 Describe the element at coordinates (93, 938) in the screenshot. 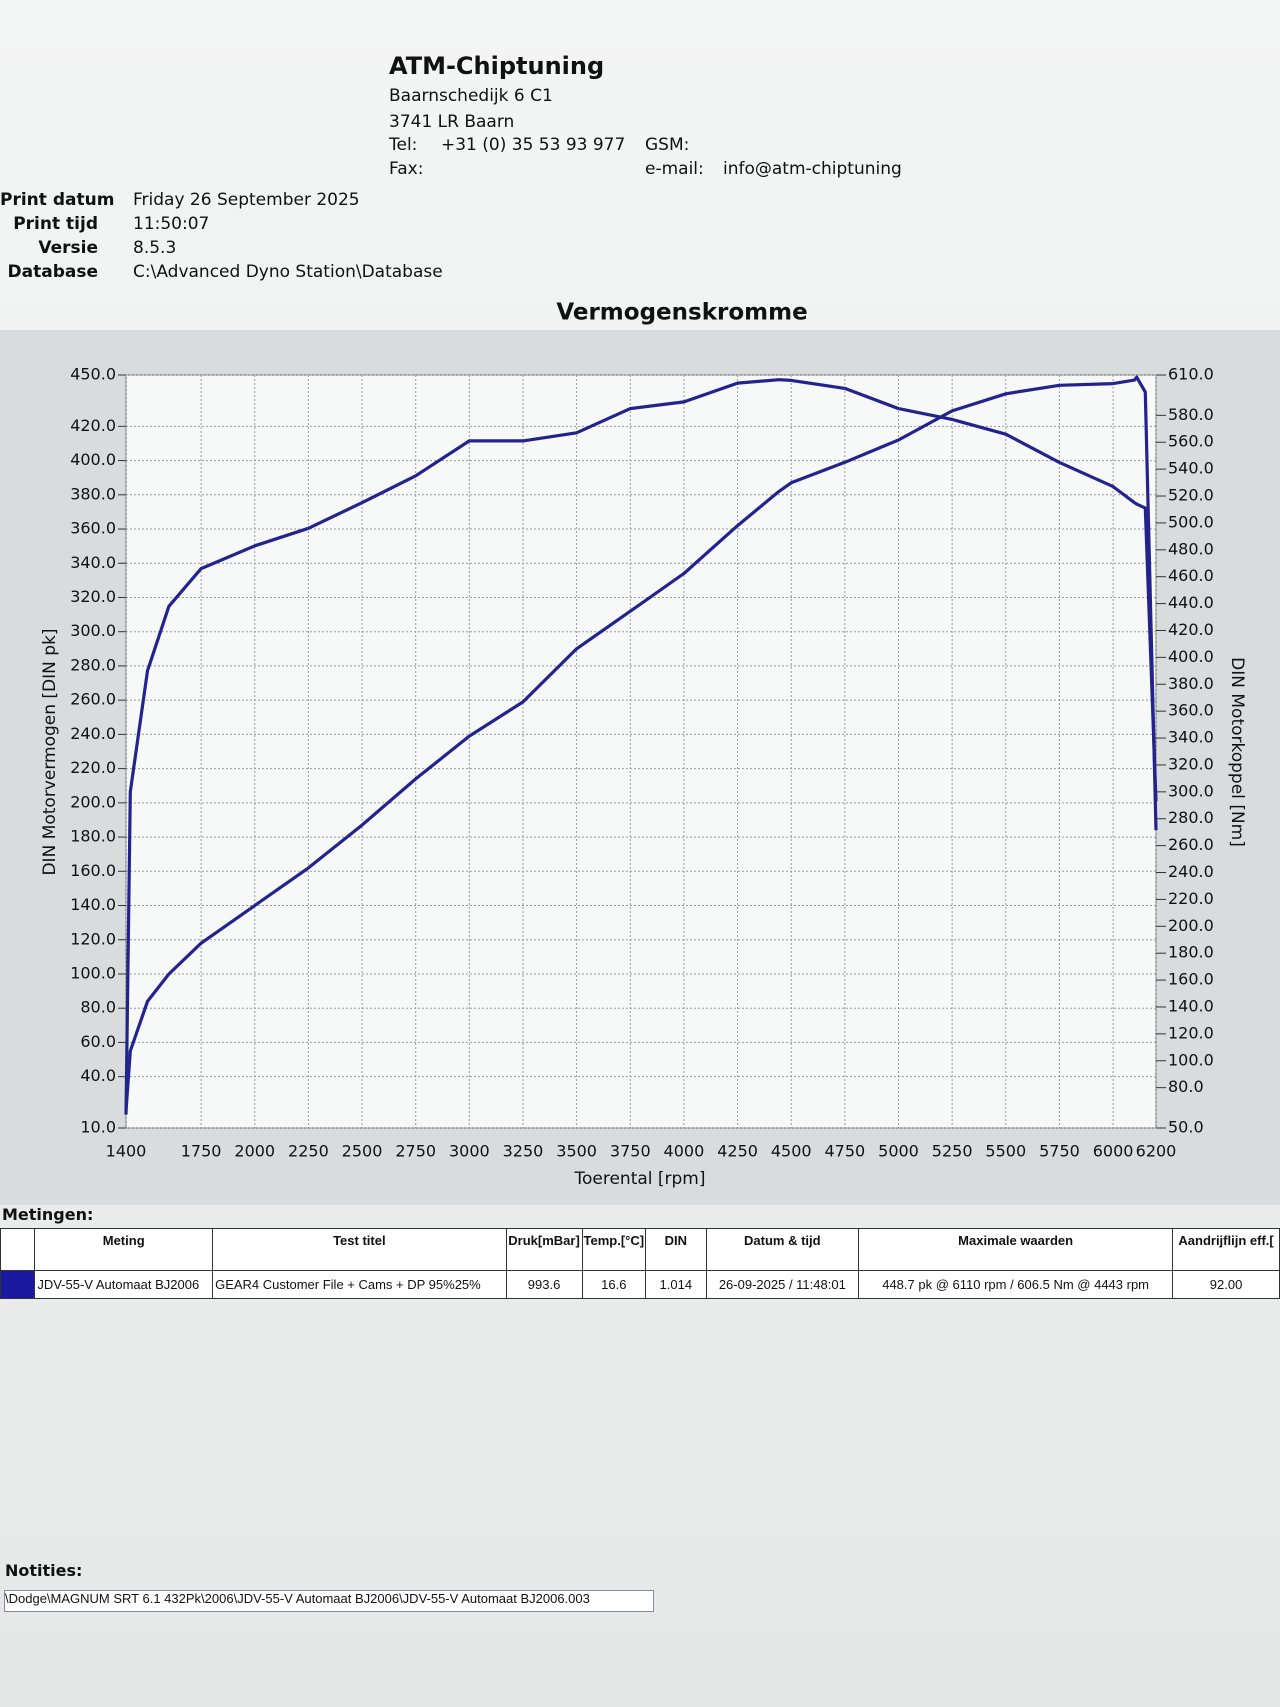

I see `y-tick-label: 120.0` at that location.